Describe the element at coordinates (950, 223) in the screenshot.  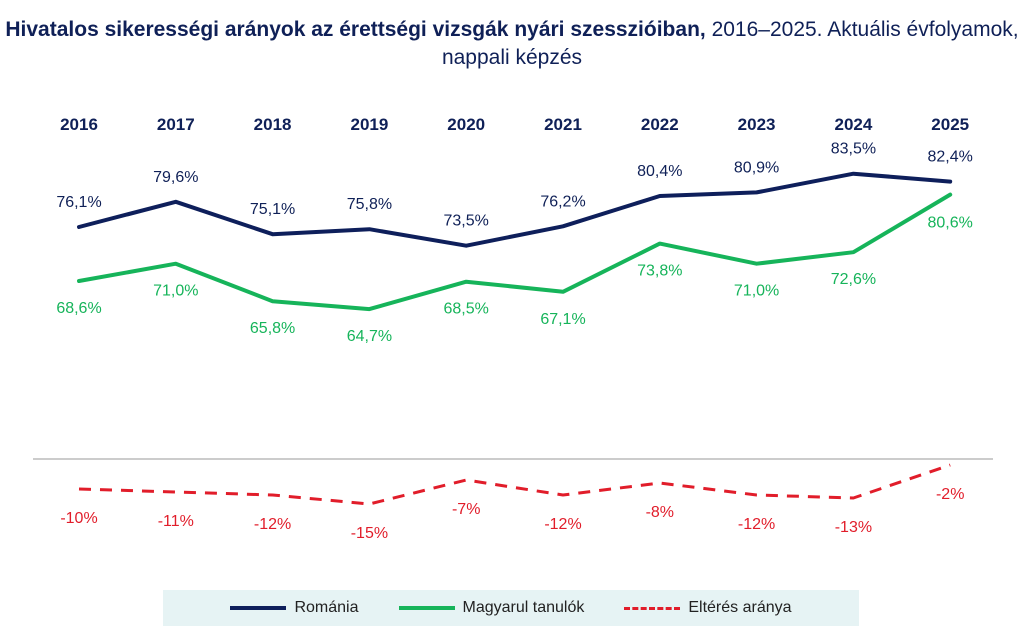
I see `data-label-magyar: 80,6%` at that location.